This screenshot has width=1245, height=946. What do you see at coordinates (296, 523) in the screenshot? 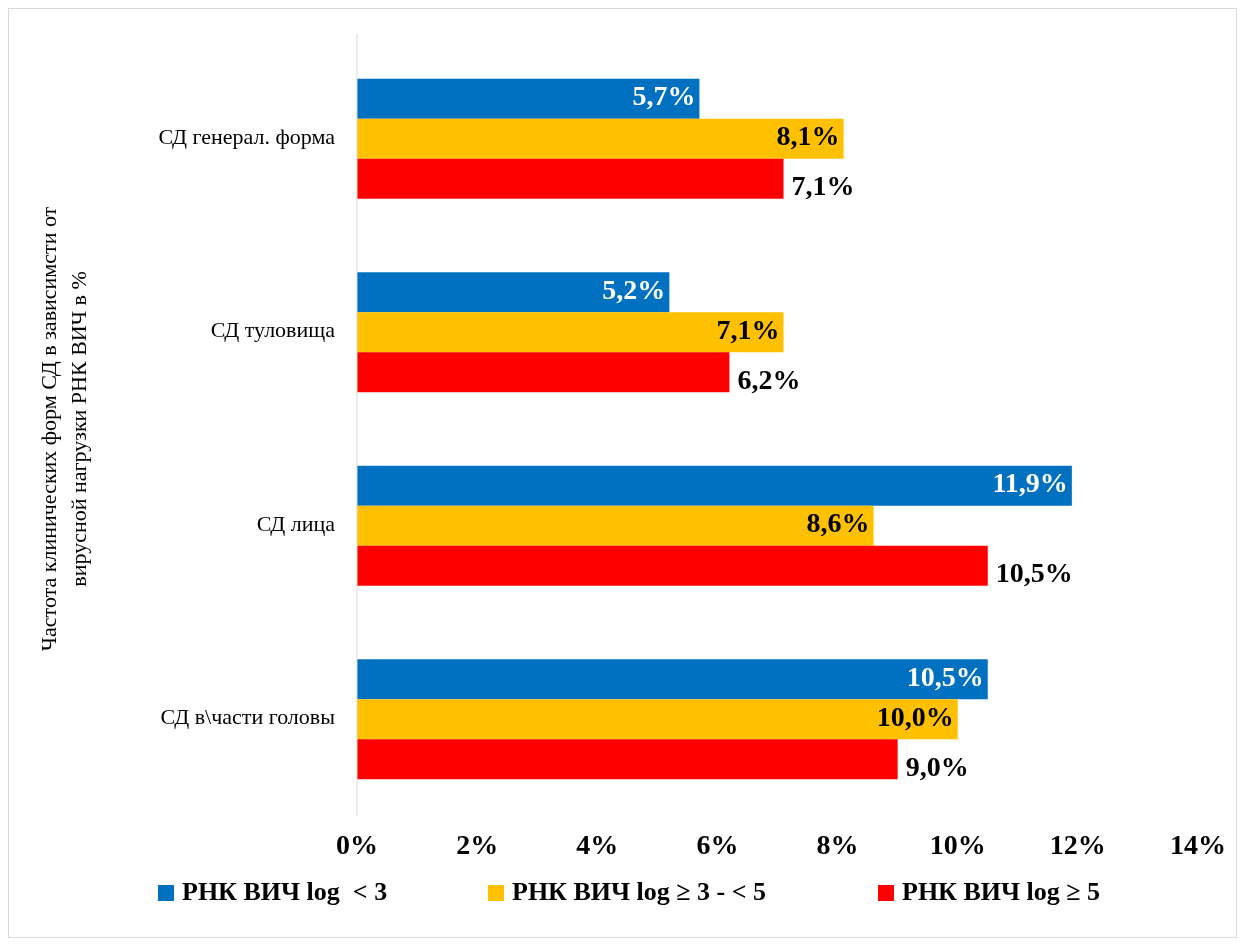
I see `y-tick-label: СД лица` at bounding box center [296, 523].